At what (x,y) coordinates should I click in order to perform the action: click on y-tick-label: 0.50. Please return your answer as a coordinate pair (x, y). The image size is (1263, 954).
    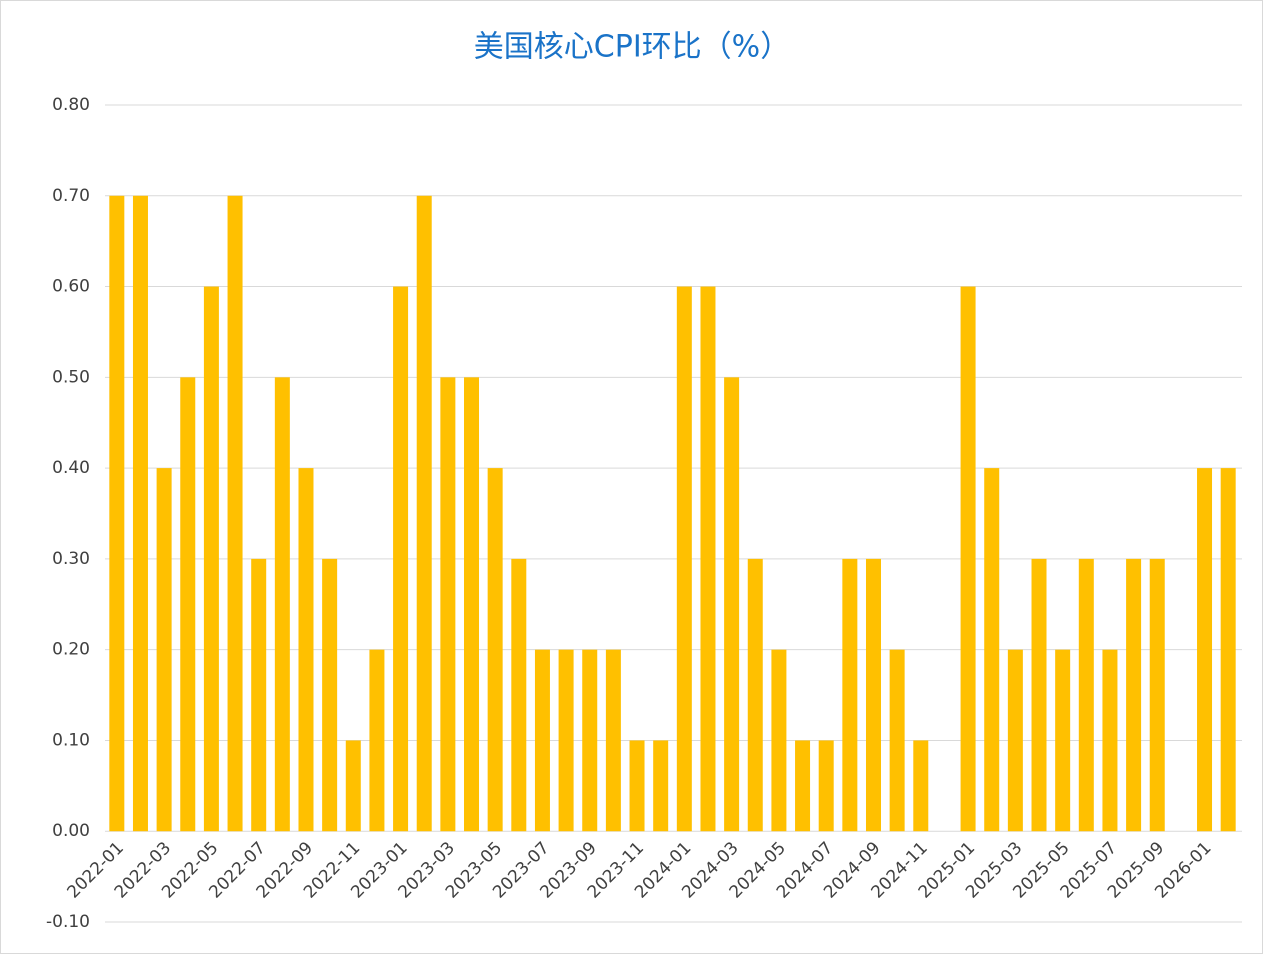
    Looking at the image, I should click on (71, 377).